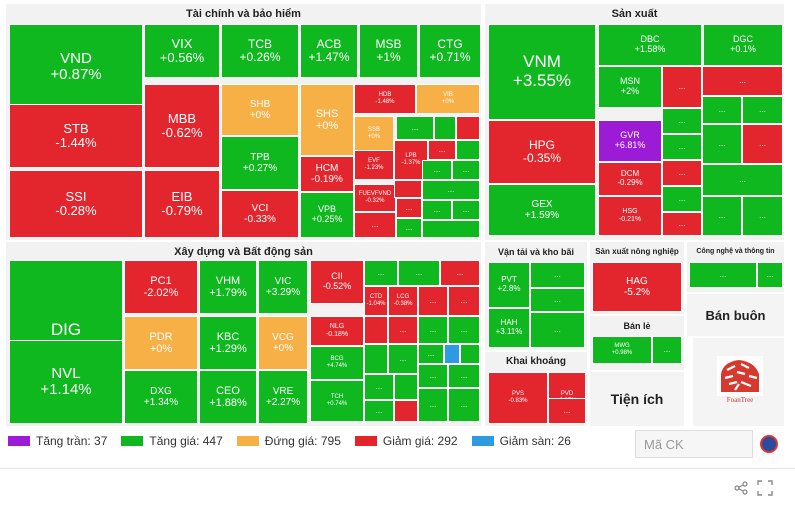 This screenshot has height=505, width=795. I want to click on tile-hcm: HCM -0.19%, so click(327, 174).